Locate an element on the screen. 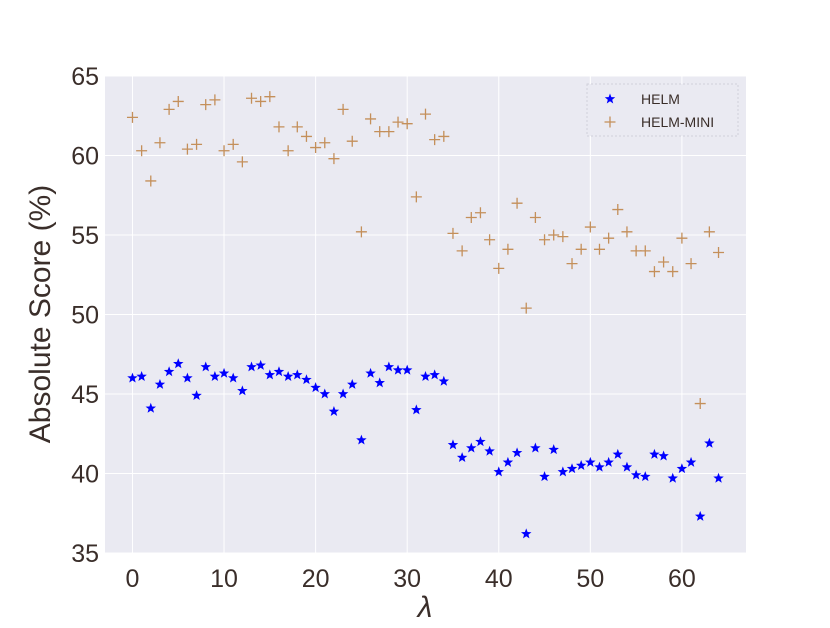 The height and width of the screenshot is (628, 830). x-tick-label: 30 is located at coordinates (407, 579).